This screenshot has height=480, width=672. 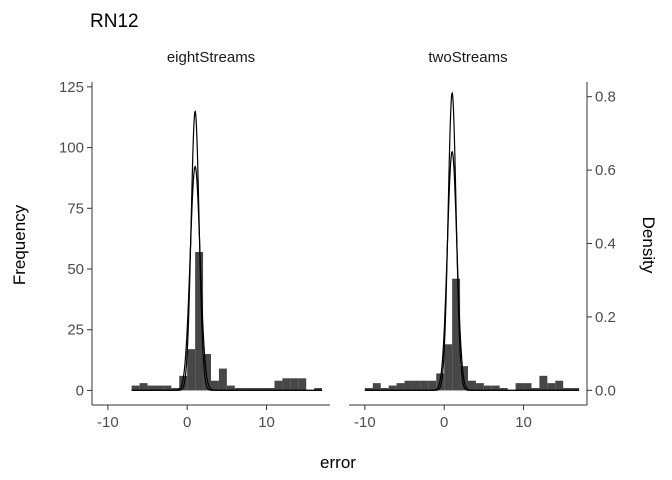 I want to click on y-axis-label-right: Density, so click(x=648, y=245).